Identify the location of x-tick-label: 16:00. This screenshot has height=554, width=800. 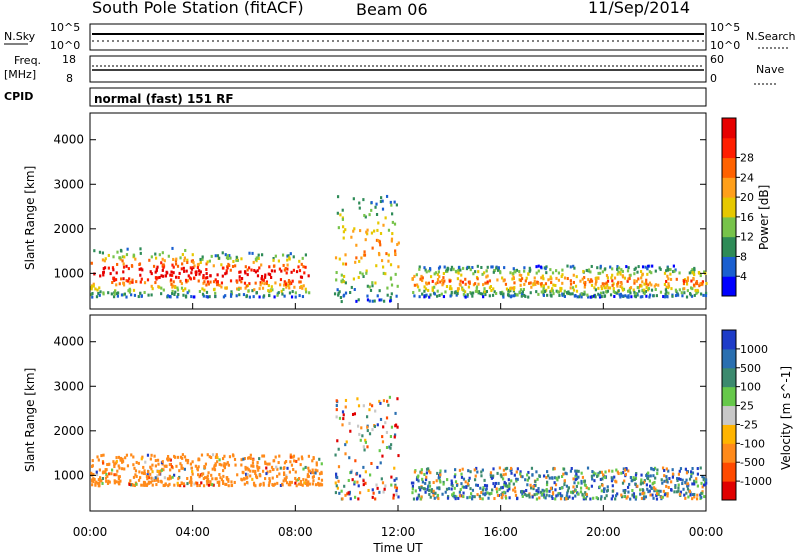
(500, 532).